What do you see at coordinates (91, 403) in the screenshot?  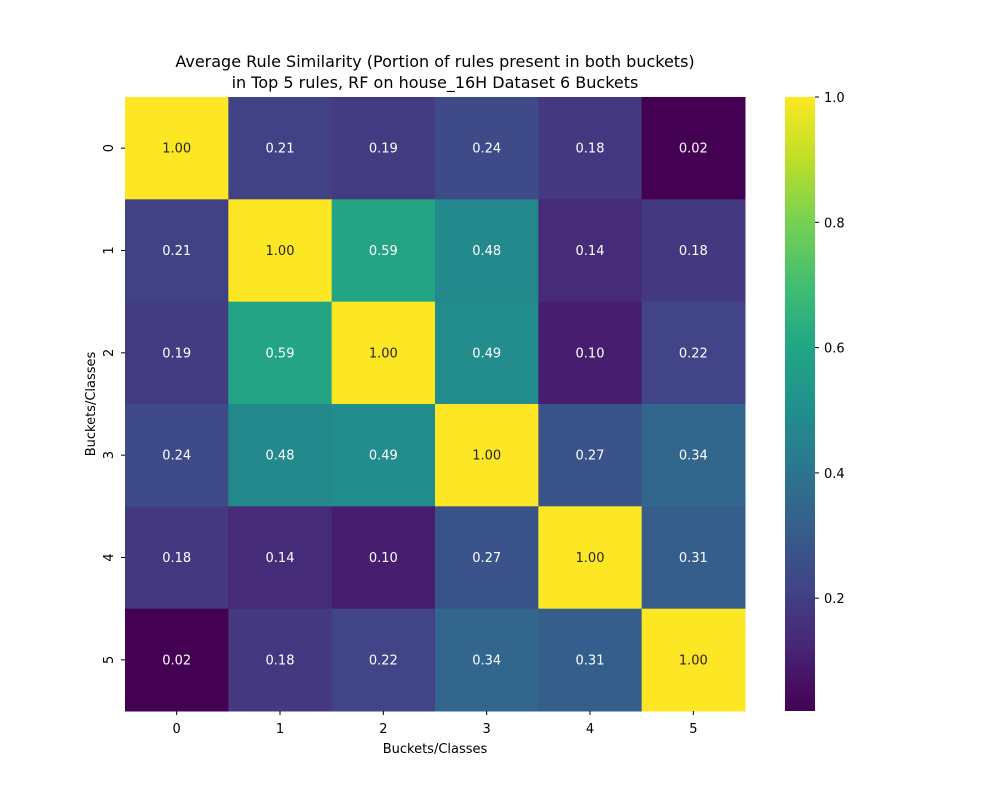 I see `y-axis-label: Buckets/Classes` at bounding box center [91, 403].